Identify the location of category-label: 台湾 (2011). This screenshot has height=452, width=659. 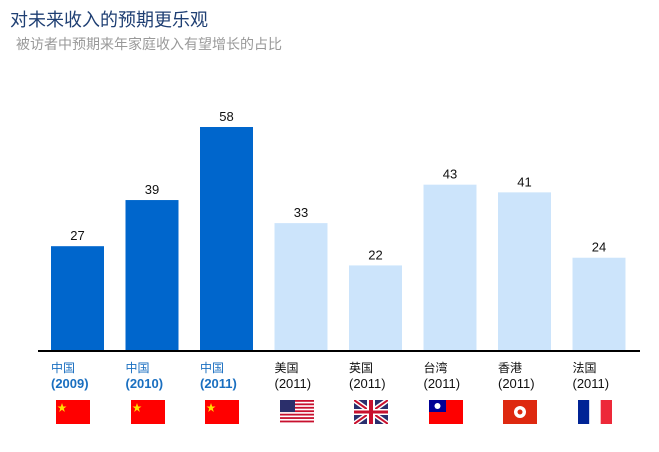
(442, 376).